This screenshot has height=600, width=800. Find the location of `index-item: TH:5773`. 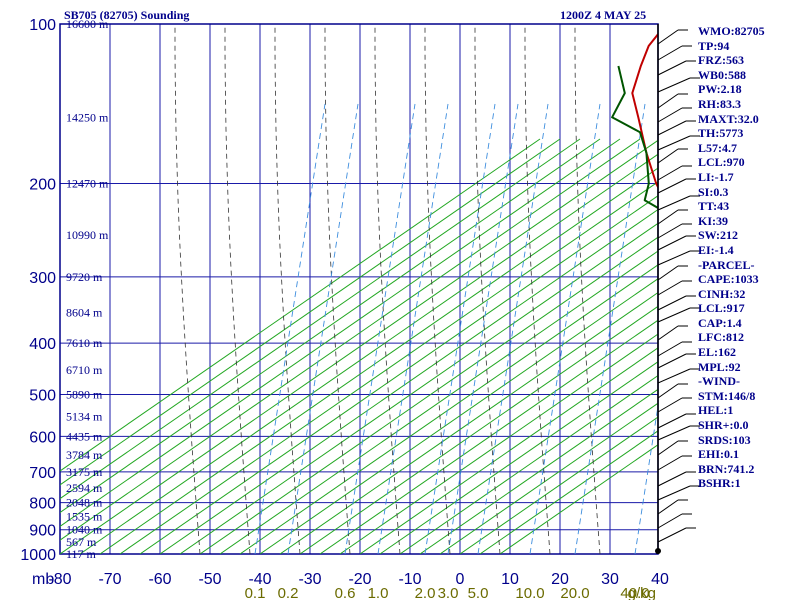

index-item: TH:5773 is located at coordinates (721, 133).